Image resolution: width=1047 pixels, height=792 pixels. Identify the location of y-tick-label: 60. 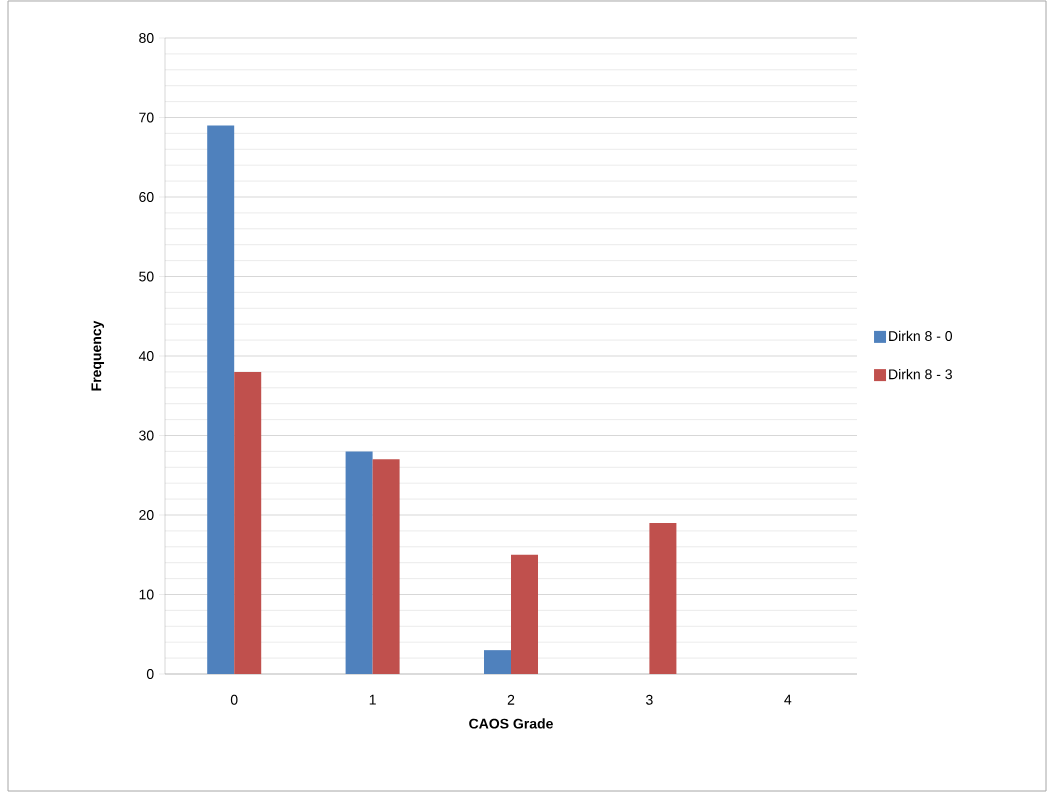
(146, 197).